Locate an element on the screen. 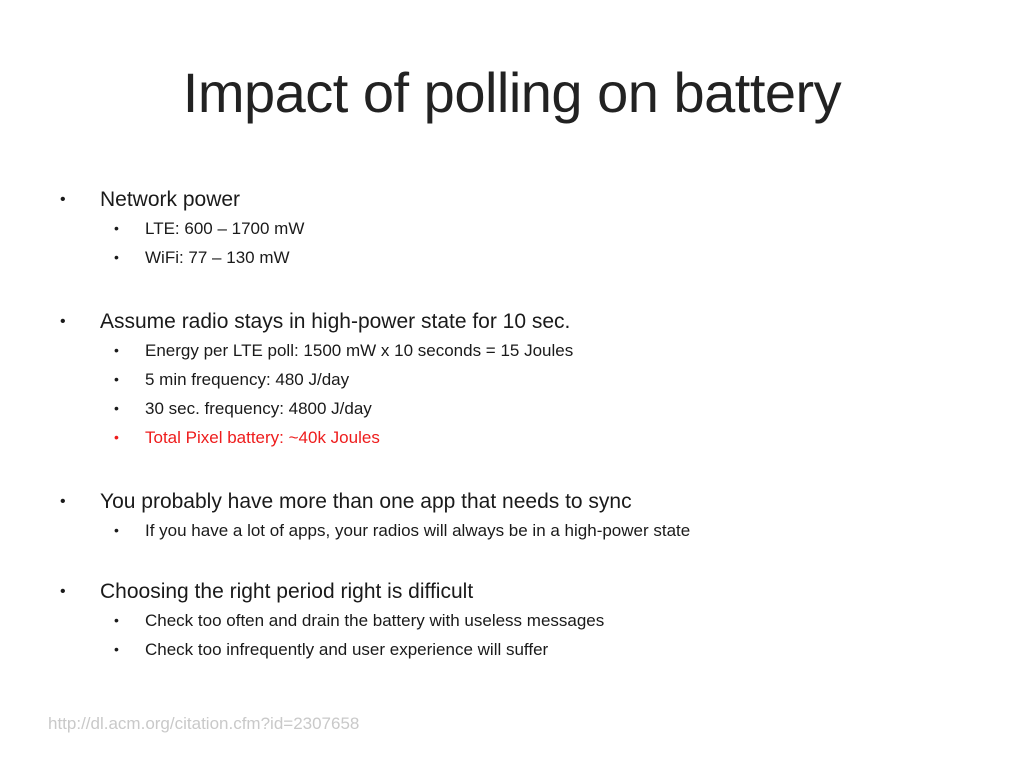 The width and height of the screenshot is (1024, 768). sub-bullet: • 5 min frequency: 480 J/day is located at coordinates (516, 379).